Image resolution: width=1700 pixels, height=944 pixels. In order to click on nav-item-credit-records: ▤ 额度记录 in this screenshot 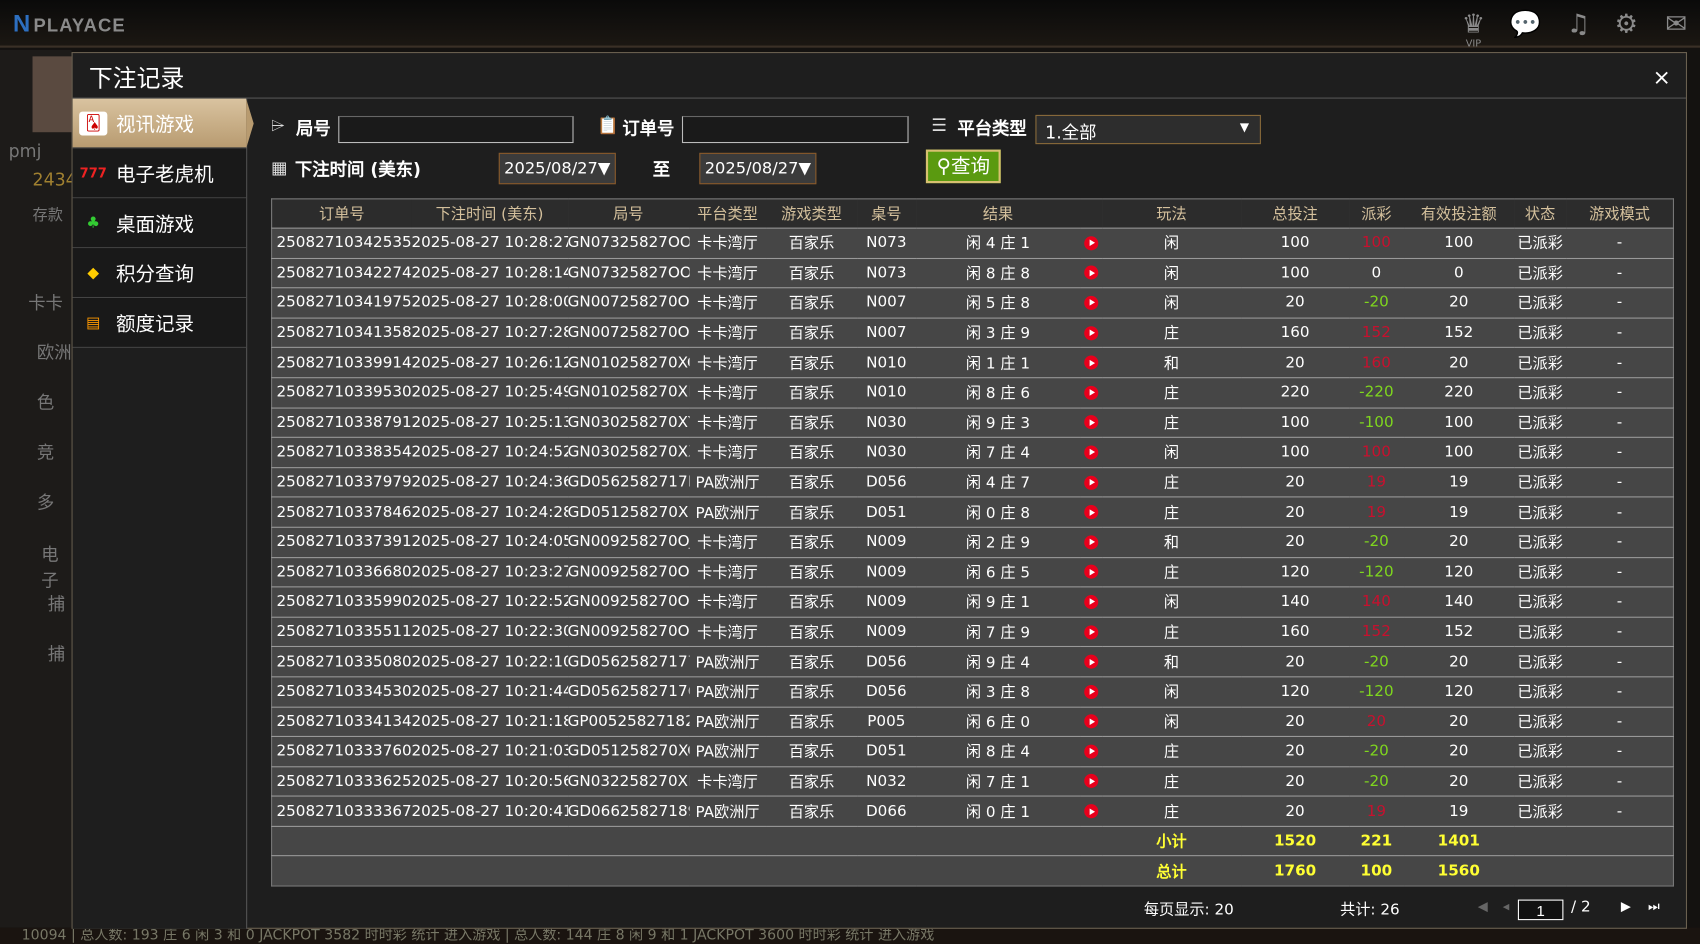, I will do `click(159, 323)`.